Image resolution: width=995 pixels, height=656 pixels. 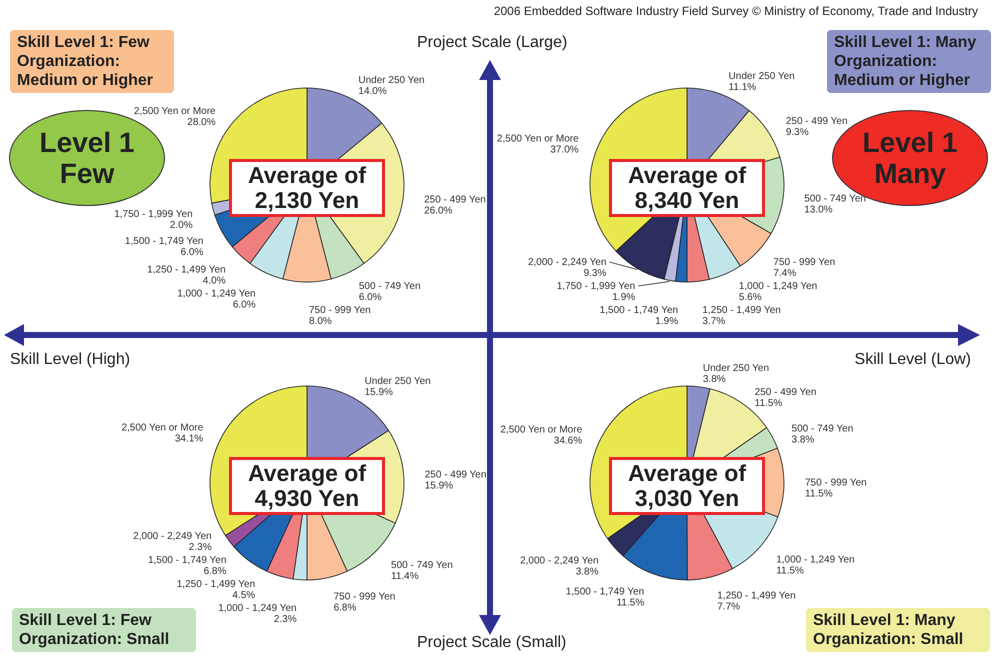 What do you see at coordinates (714, 321) in the screenshot?
I see `data-label: 3.7%` at bounding box center [714, 321].